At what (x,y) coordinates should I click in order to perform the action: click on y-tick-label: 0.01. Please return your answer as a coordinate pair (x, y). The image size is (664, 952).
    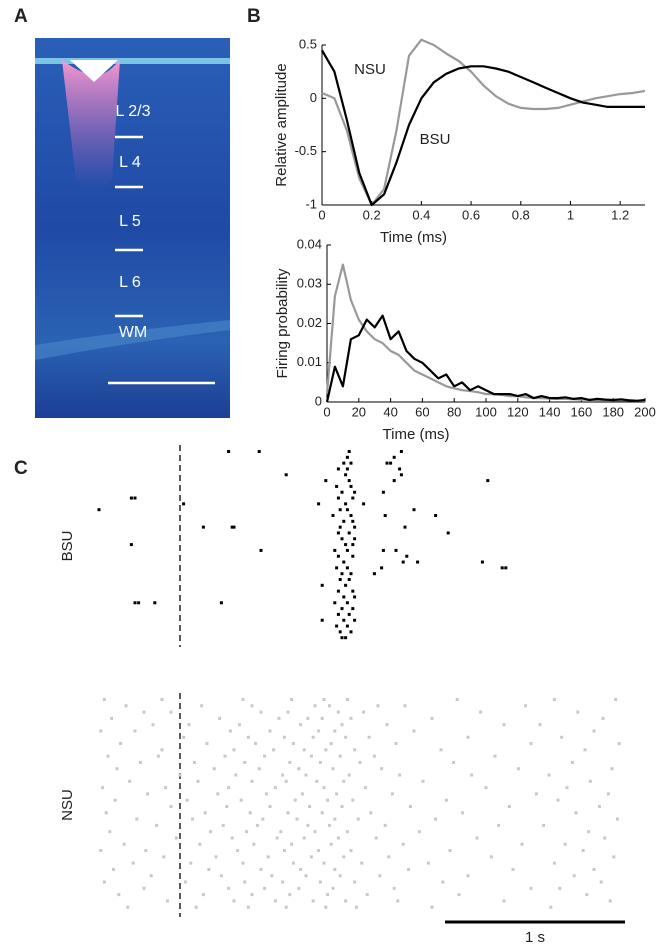
    Looking at the image, I should click on (309, 361).